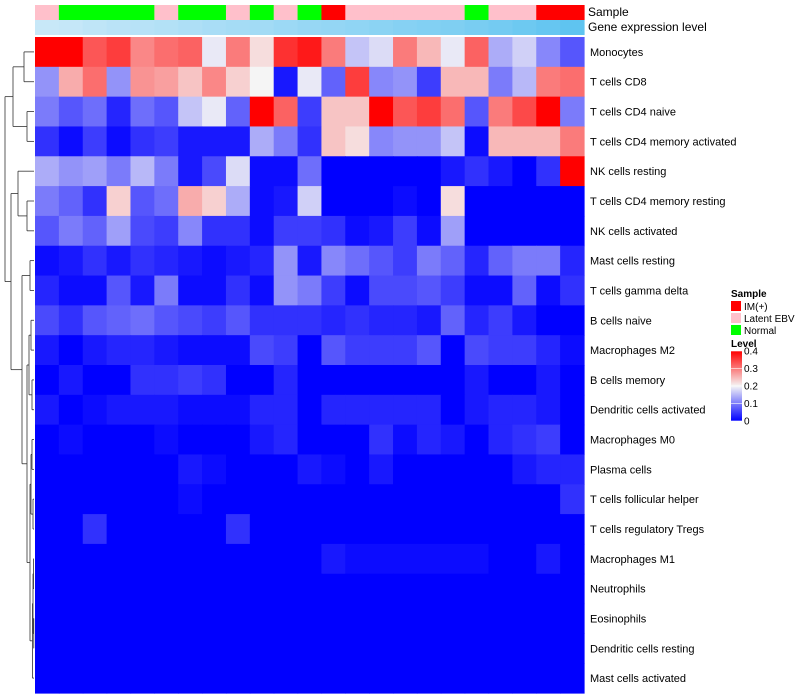 This screenshot has height=700, width=800. What do you see at coordinates (632, 560) in the screenshot?
I see `row-label: Macrophages M1` at bounding box center [632, 560].